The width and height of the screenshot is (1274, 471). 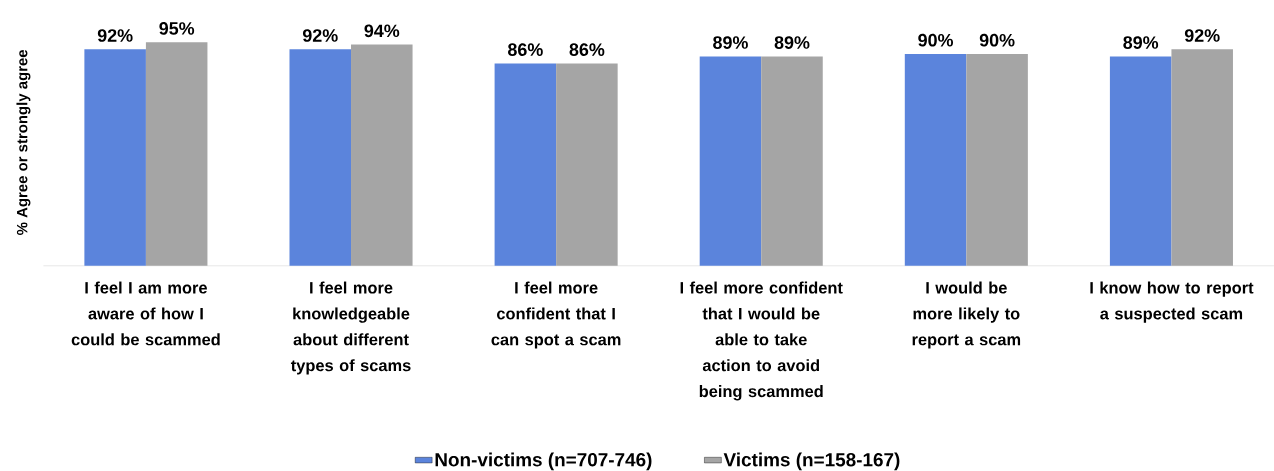 I want to click on x-tick-label: I would be more likely to report a scam, so click(x=966, y=315).